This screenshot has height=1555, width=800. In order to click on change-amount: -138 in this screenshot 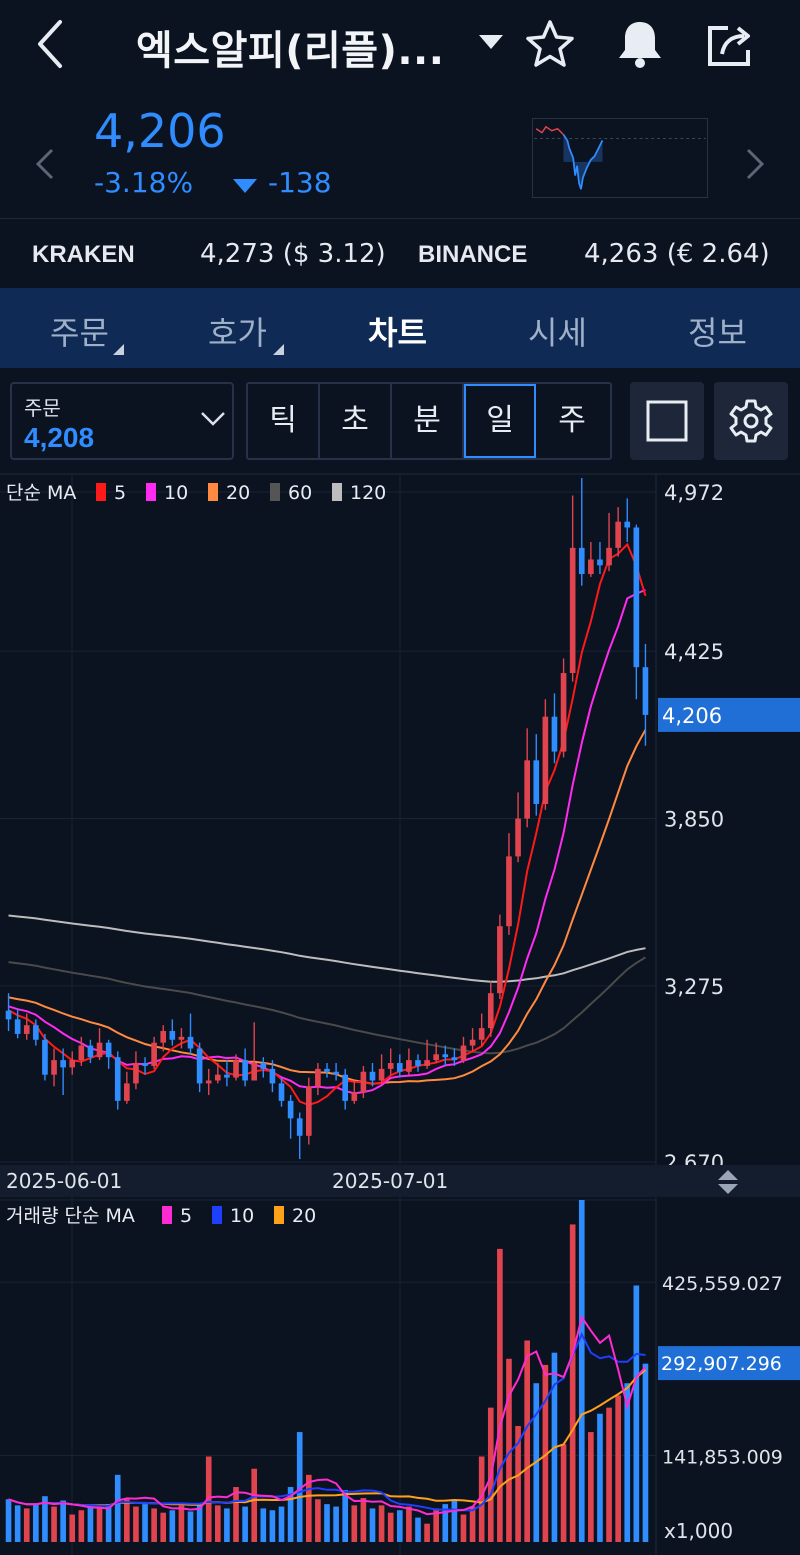, I will do `click(300, 182)`.